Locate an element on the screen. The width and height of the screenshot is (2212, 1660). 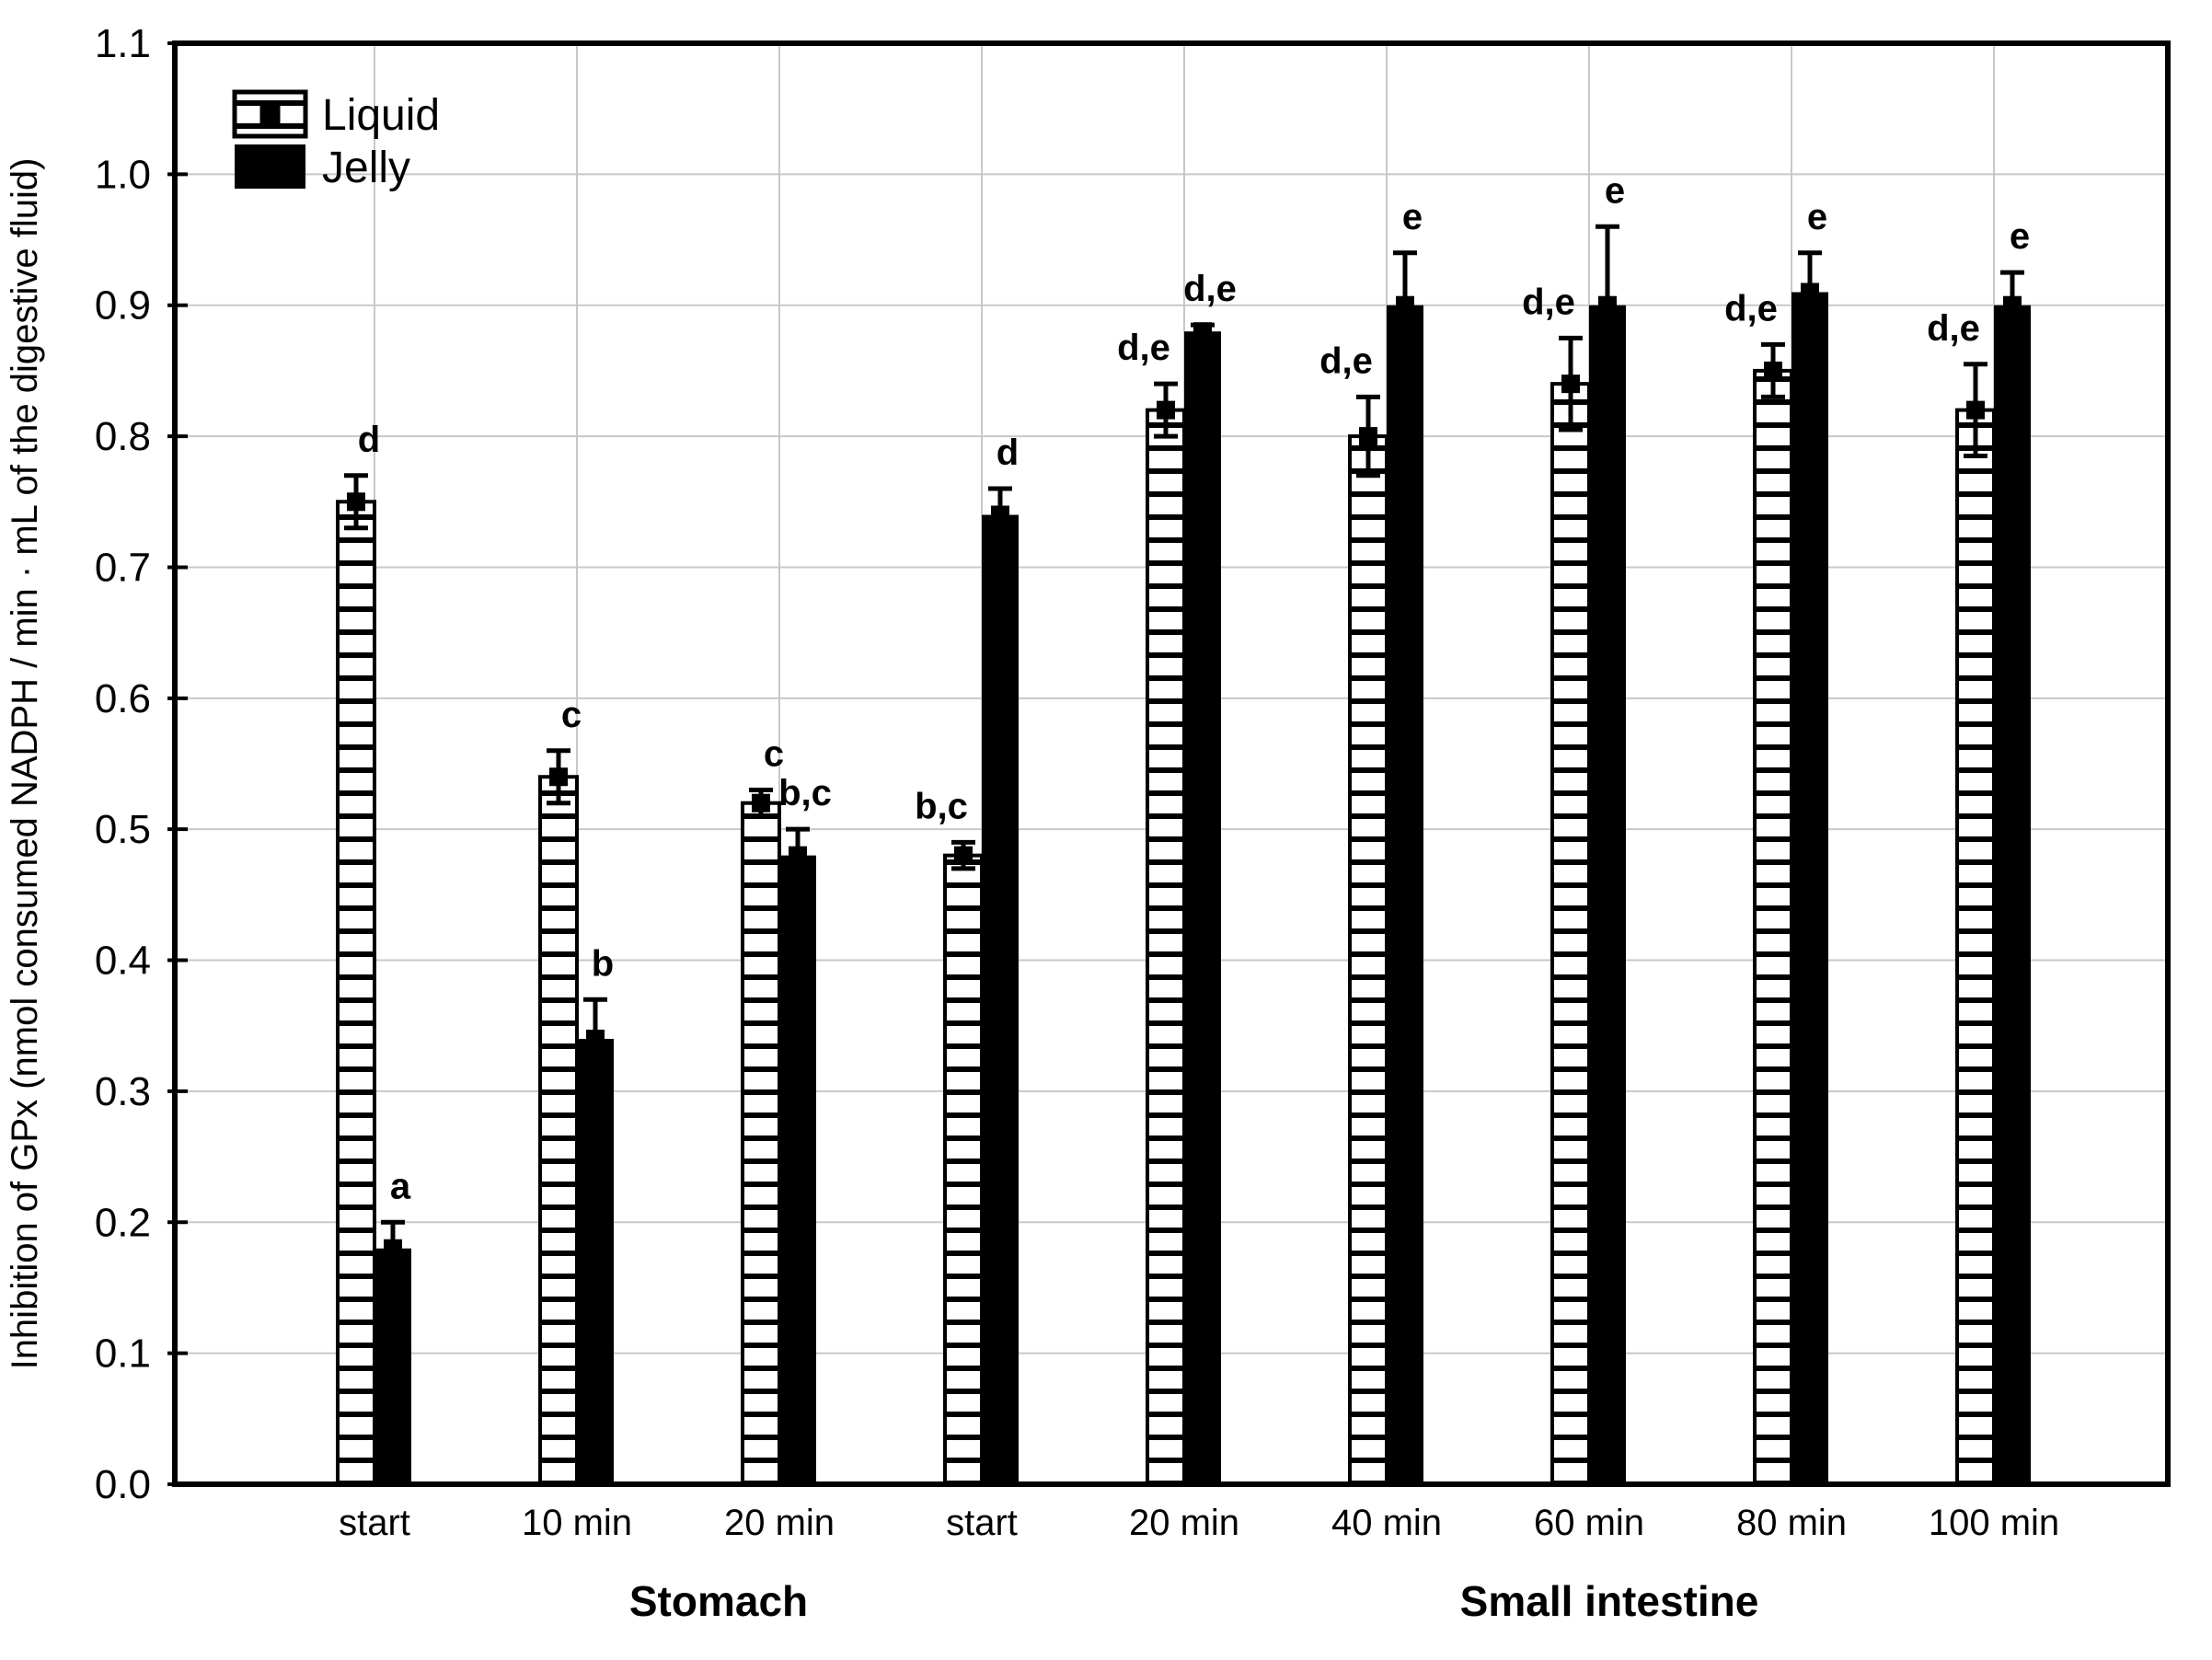
y-tick-label: 1.1 is located at coordinates (123, 43).